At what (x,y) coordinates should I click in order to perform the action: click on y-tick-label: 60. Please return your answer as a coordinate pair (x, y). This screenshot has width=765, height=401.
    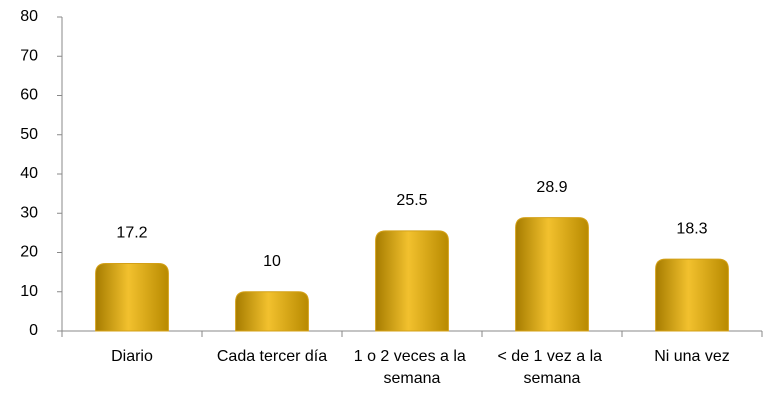
    Looking at the image, I should click on (29, 95).